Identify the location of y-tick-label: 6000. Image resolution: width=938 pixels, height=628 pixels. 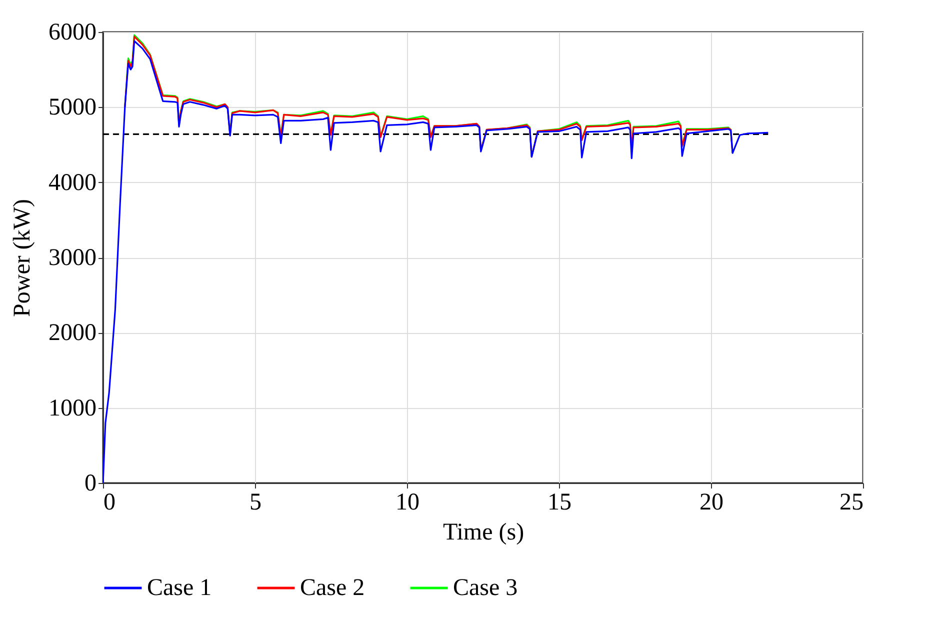
(72, 33).